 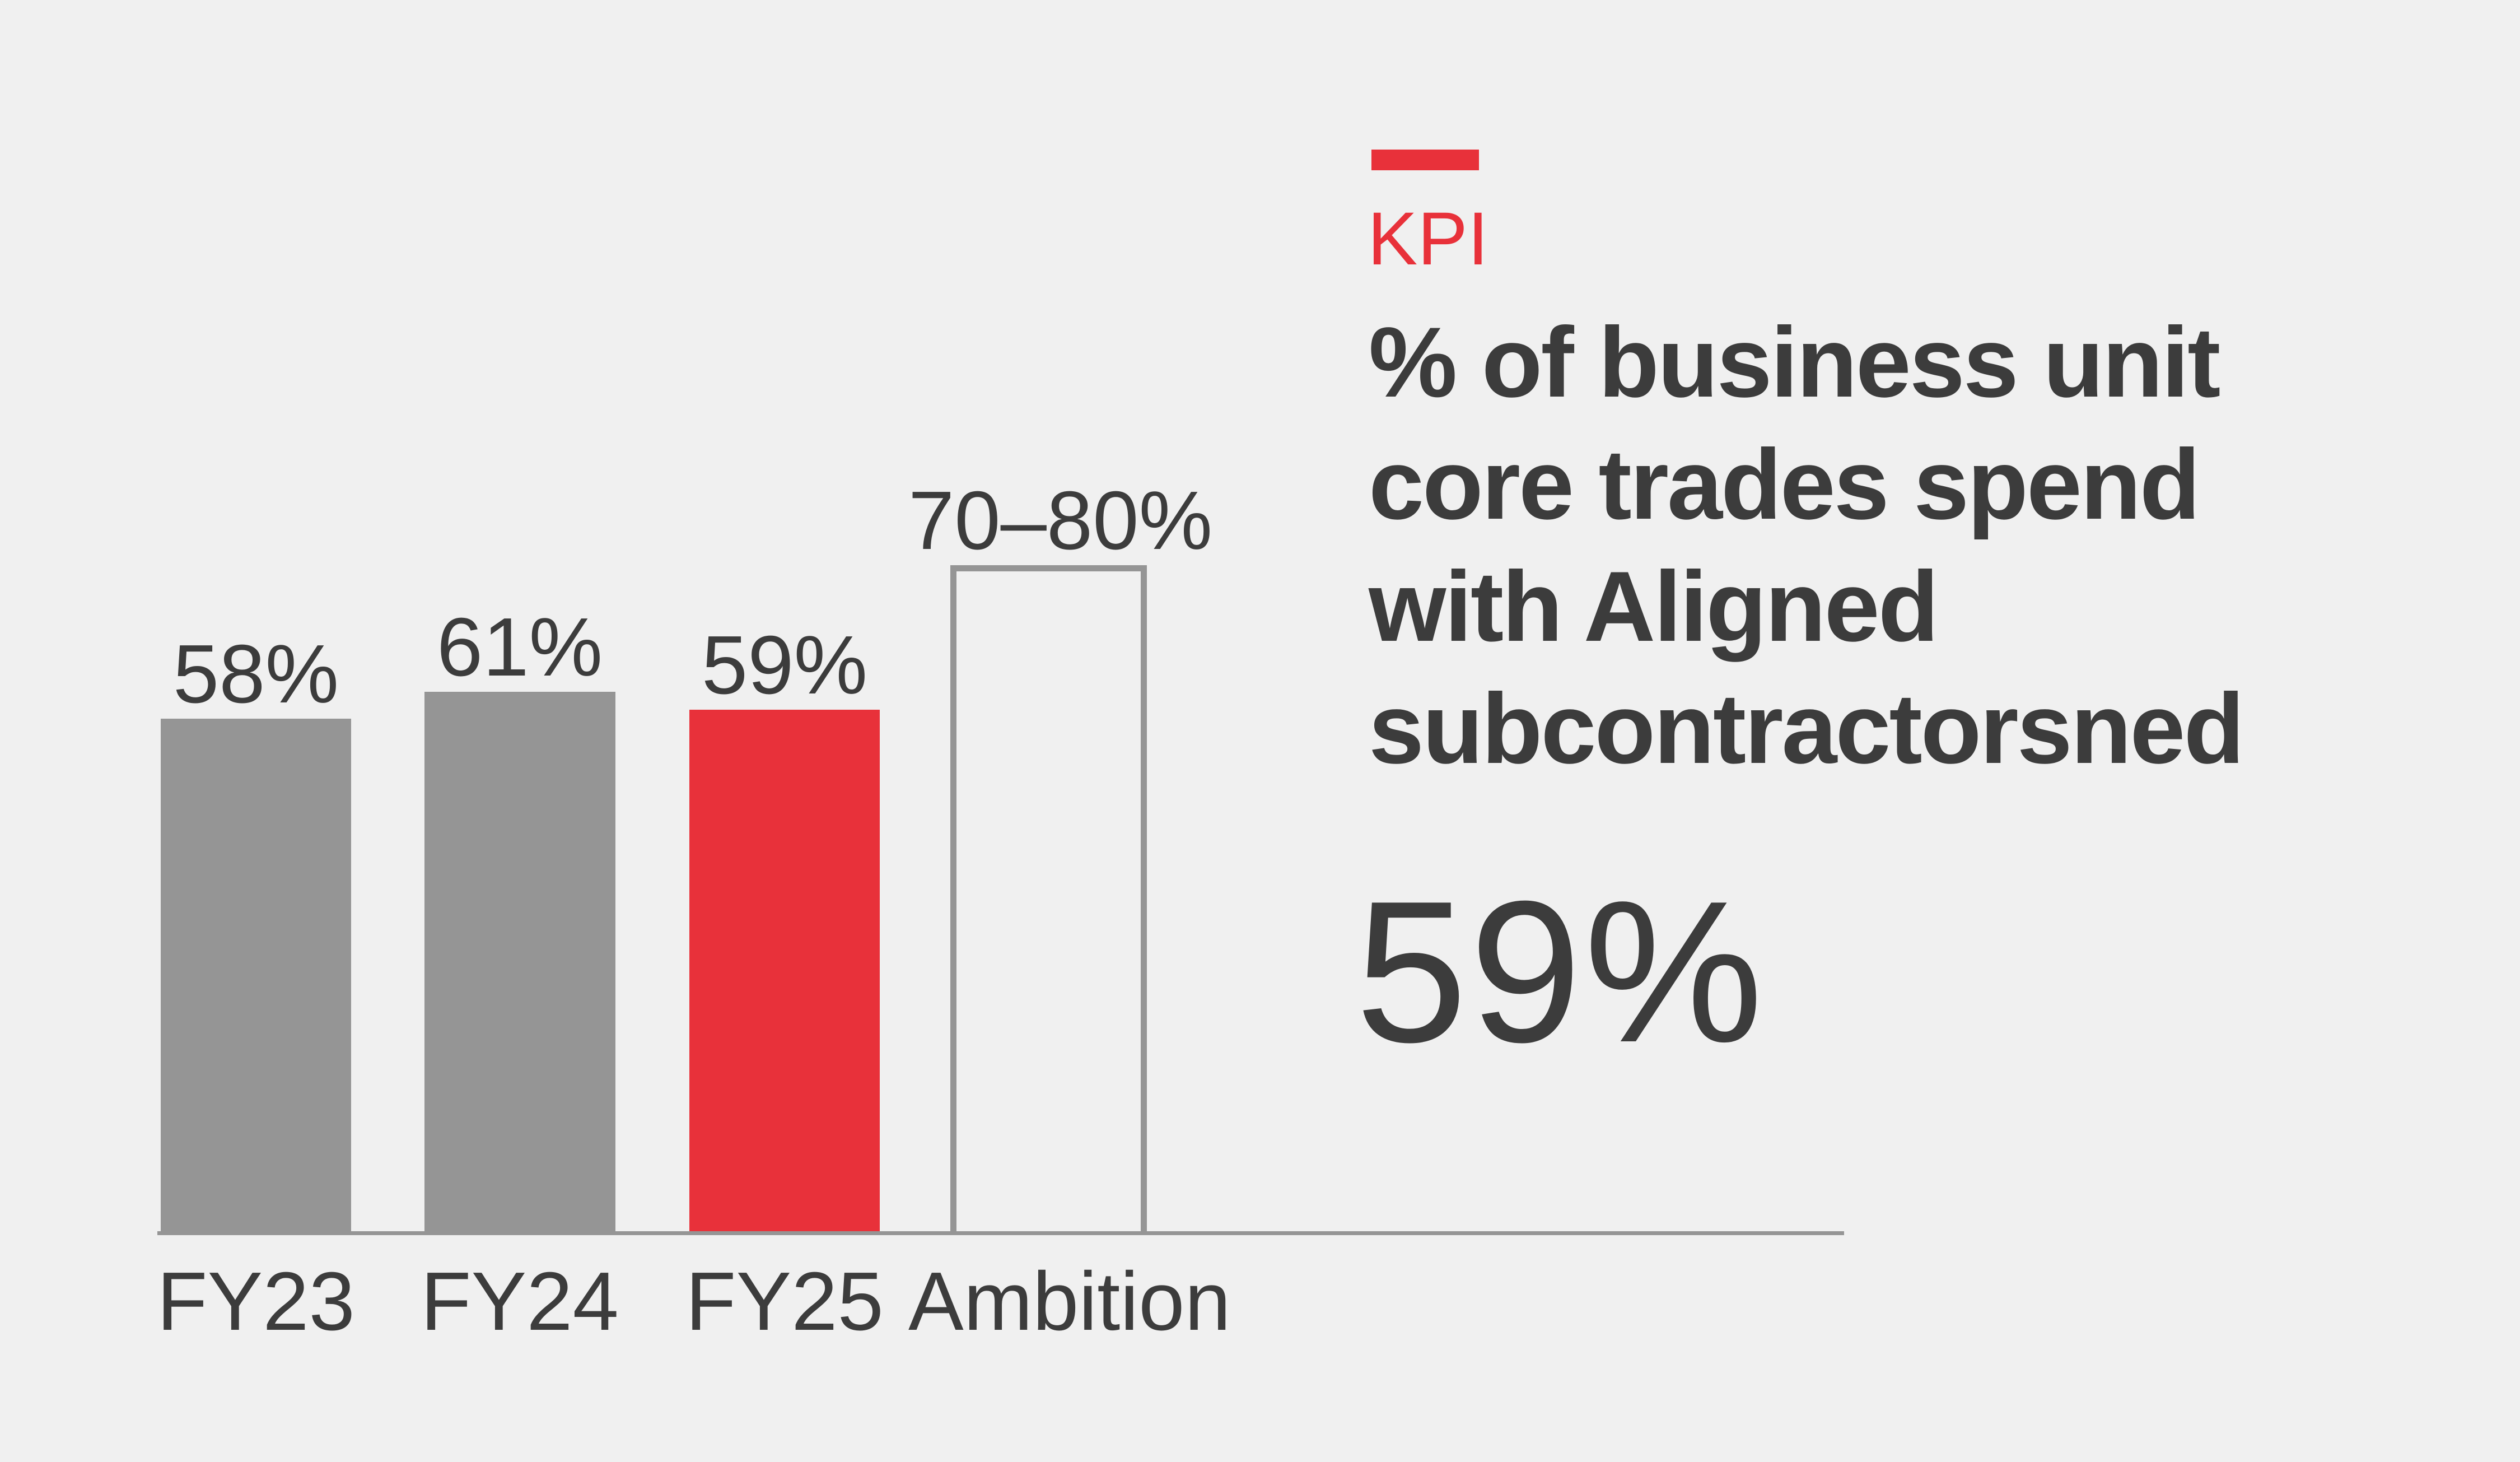 What do you see at coordinates (256, 1301) in the screenshot?
I see `x-label-fy23: FY23` at bounding box center [256, 1301].